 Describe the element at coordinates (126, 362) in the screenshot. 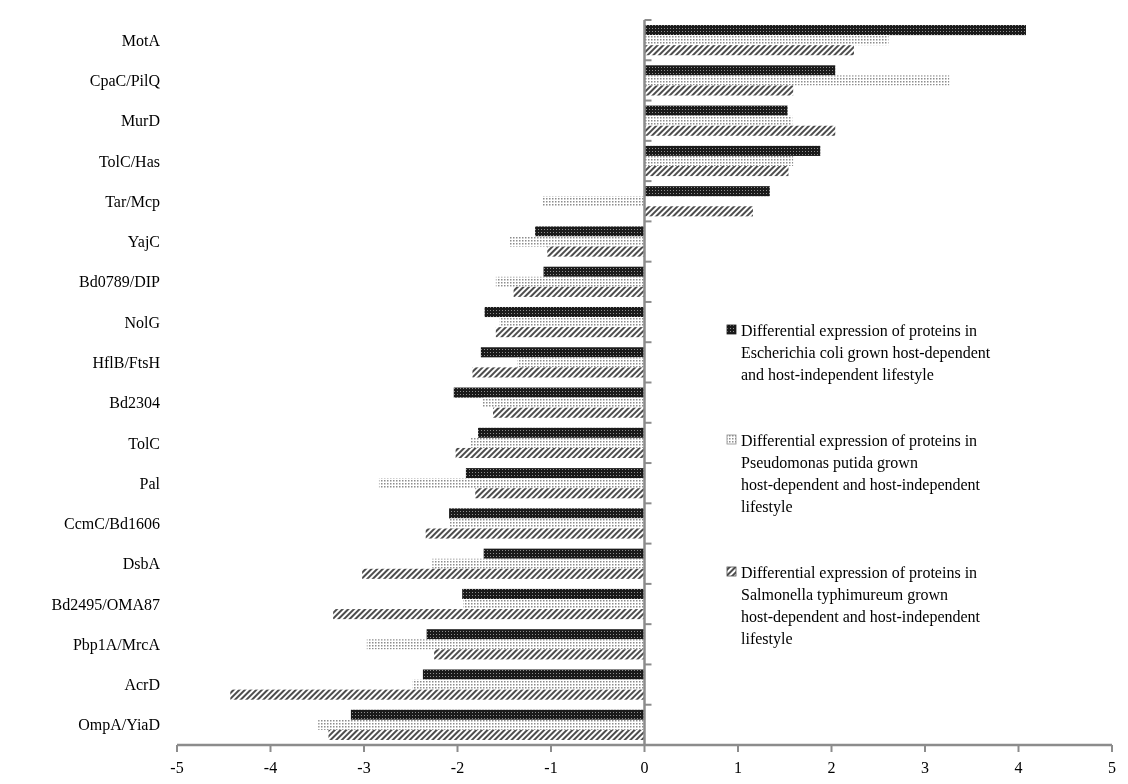

I see `y-tick-label: HflB/FtsH` at that location.